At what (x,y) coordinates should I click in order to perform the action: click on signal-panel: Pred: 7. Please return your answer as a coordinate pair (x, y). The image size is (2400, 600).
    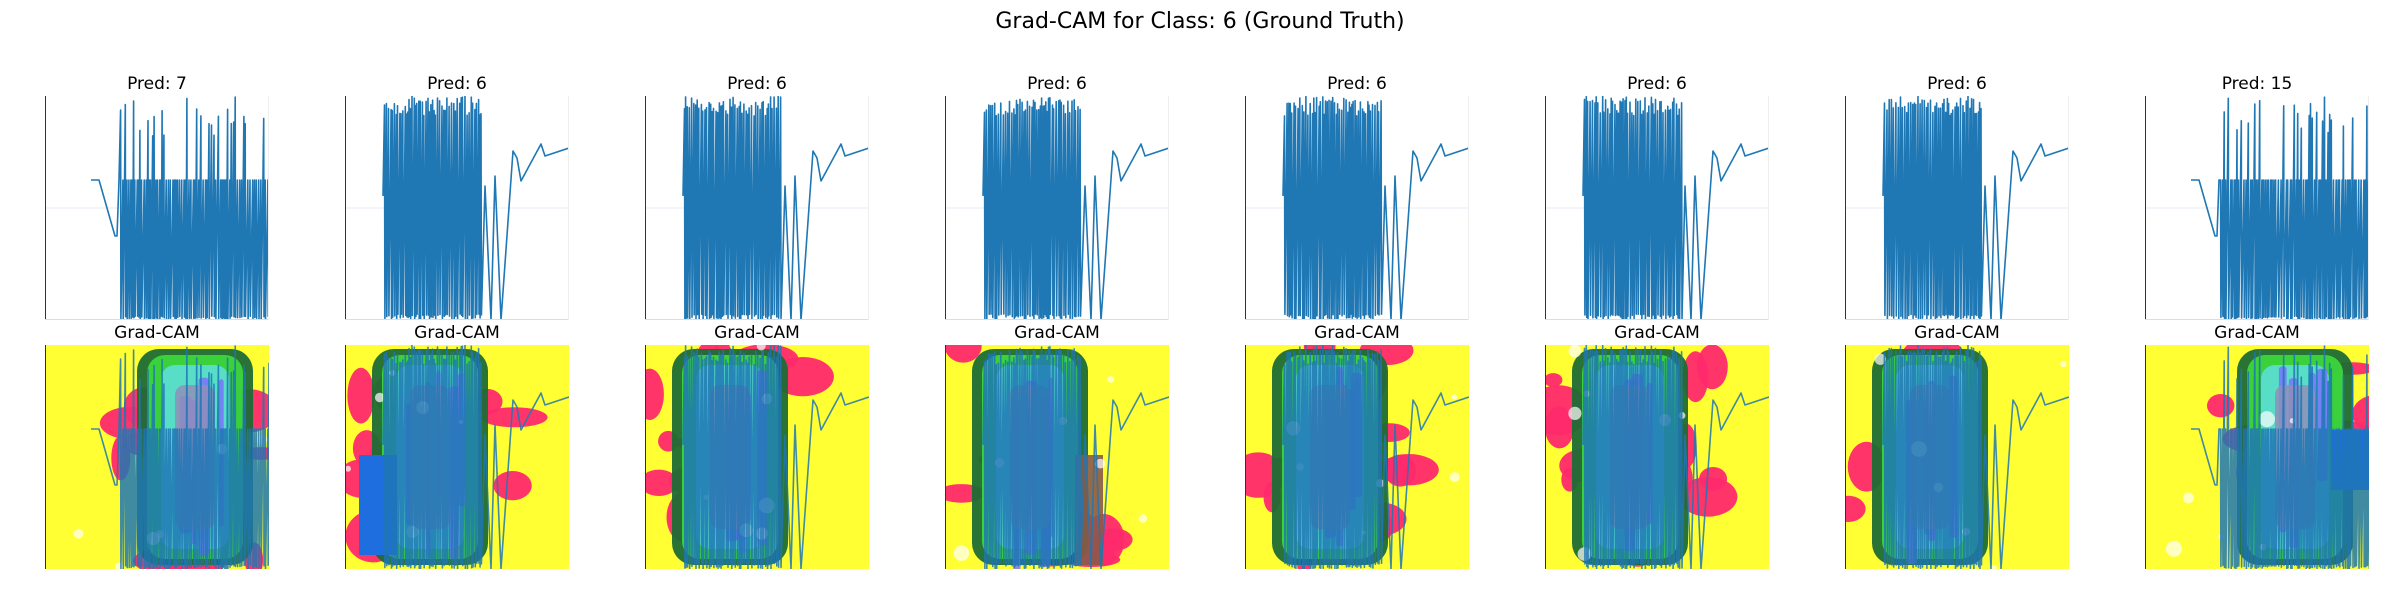
    Looking at the image, I should click on (157, 197).